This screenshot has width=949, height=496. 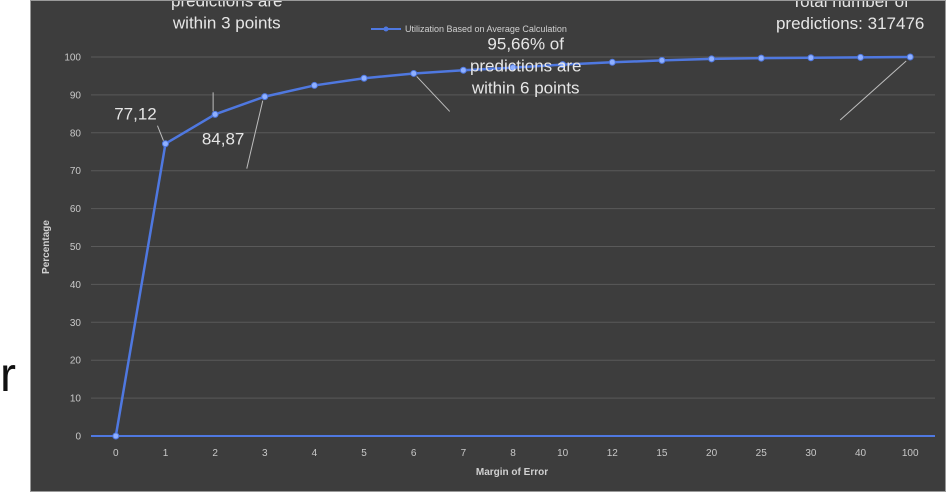 I want to click on legend: Utilization Based on Average Calculation, so click(x=469, y=29).